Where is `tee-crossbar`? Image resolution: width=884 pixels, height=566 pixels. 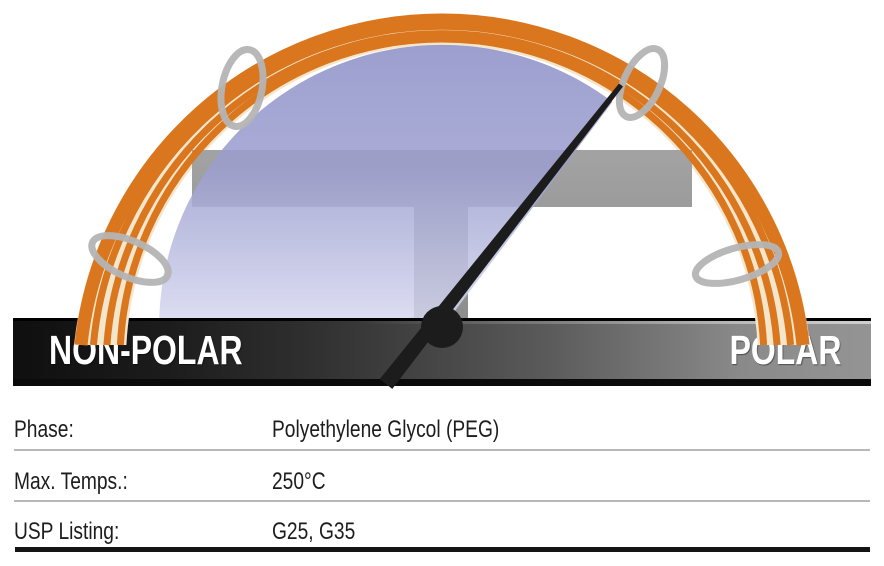
tee-crossbar is located at coordinates (442, 178).